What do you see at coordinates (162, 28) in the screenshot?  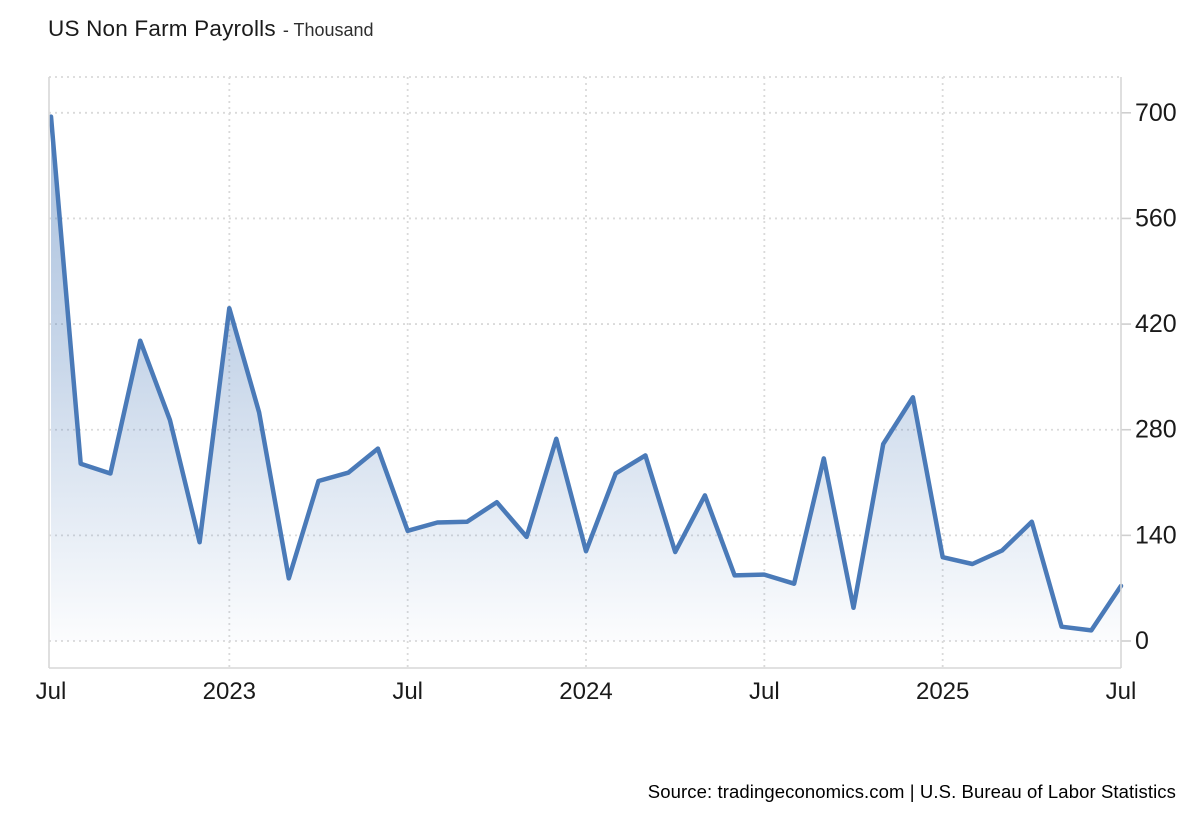 I see `chart-title: US Non Farm Payrolls` at bounding box center [162, 28].